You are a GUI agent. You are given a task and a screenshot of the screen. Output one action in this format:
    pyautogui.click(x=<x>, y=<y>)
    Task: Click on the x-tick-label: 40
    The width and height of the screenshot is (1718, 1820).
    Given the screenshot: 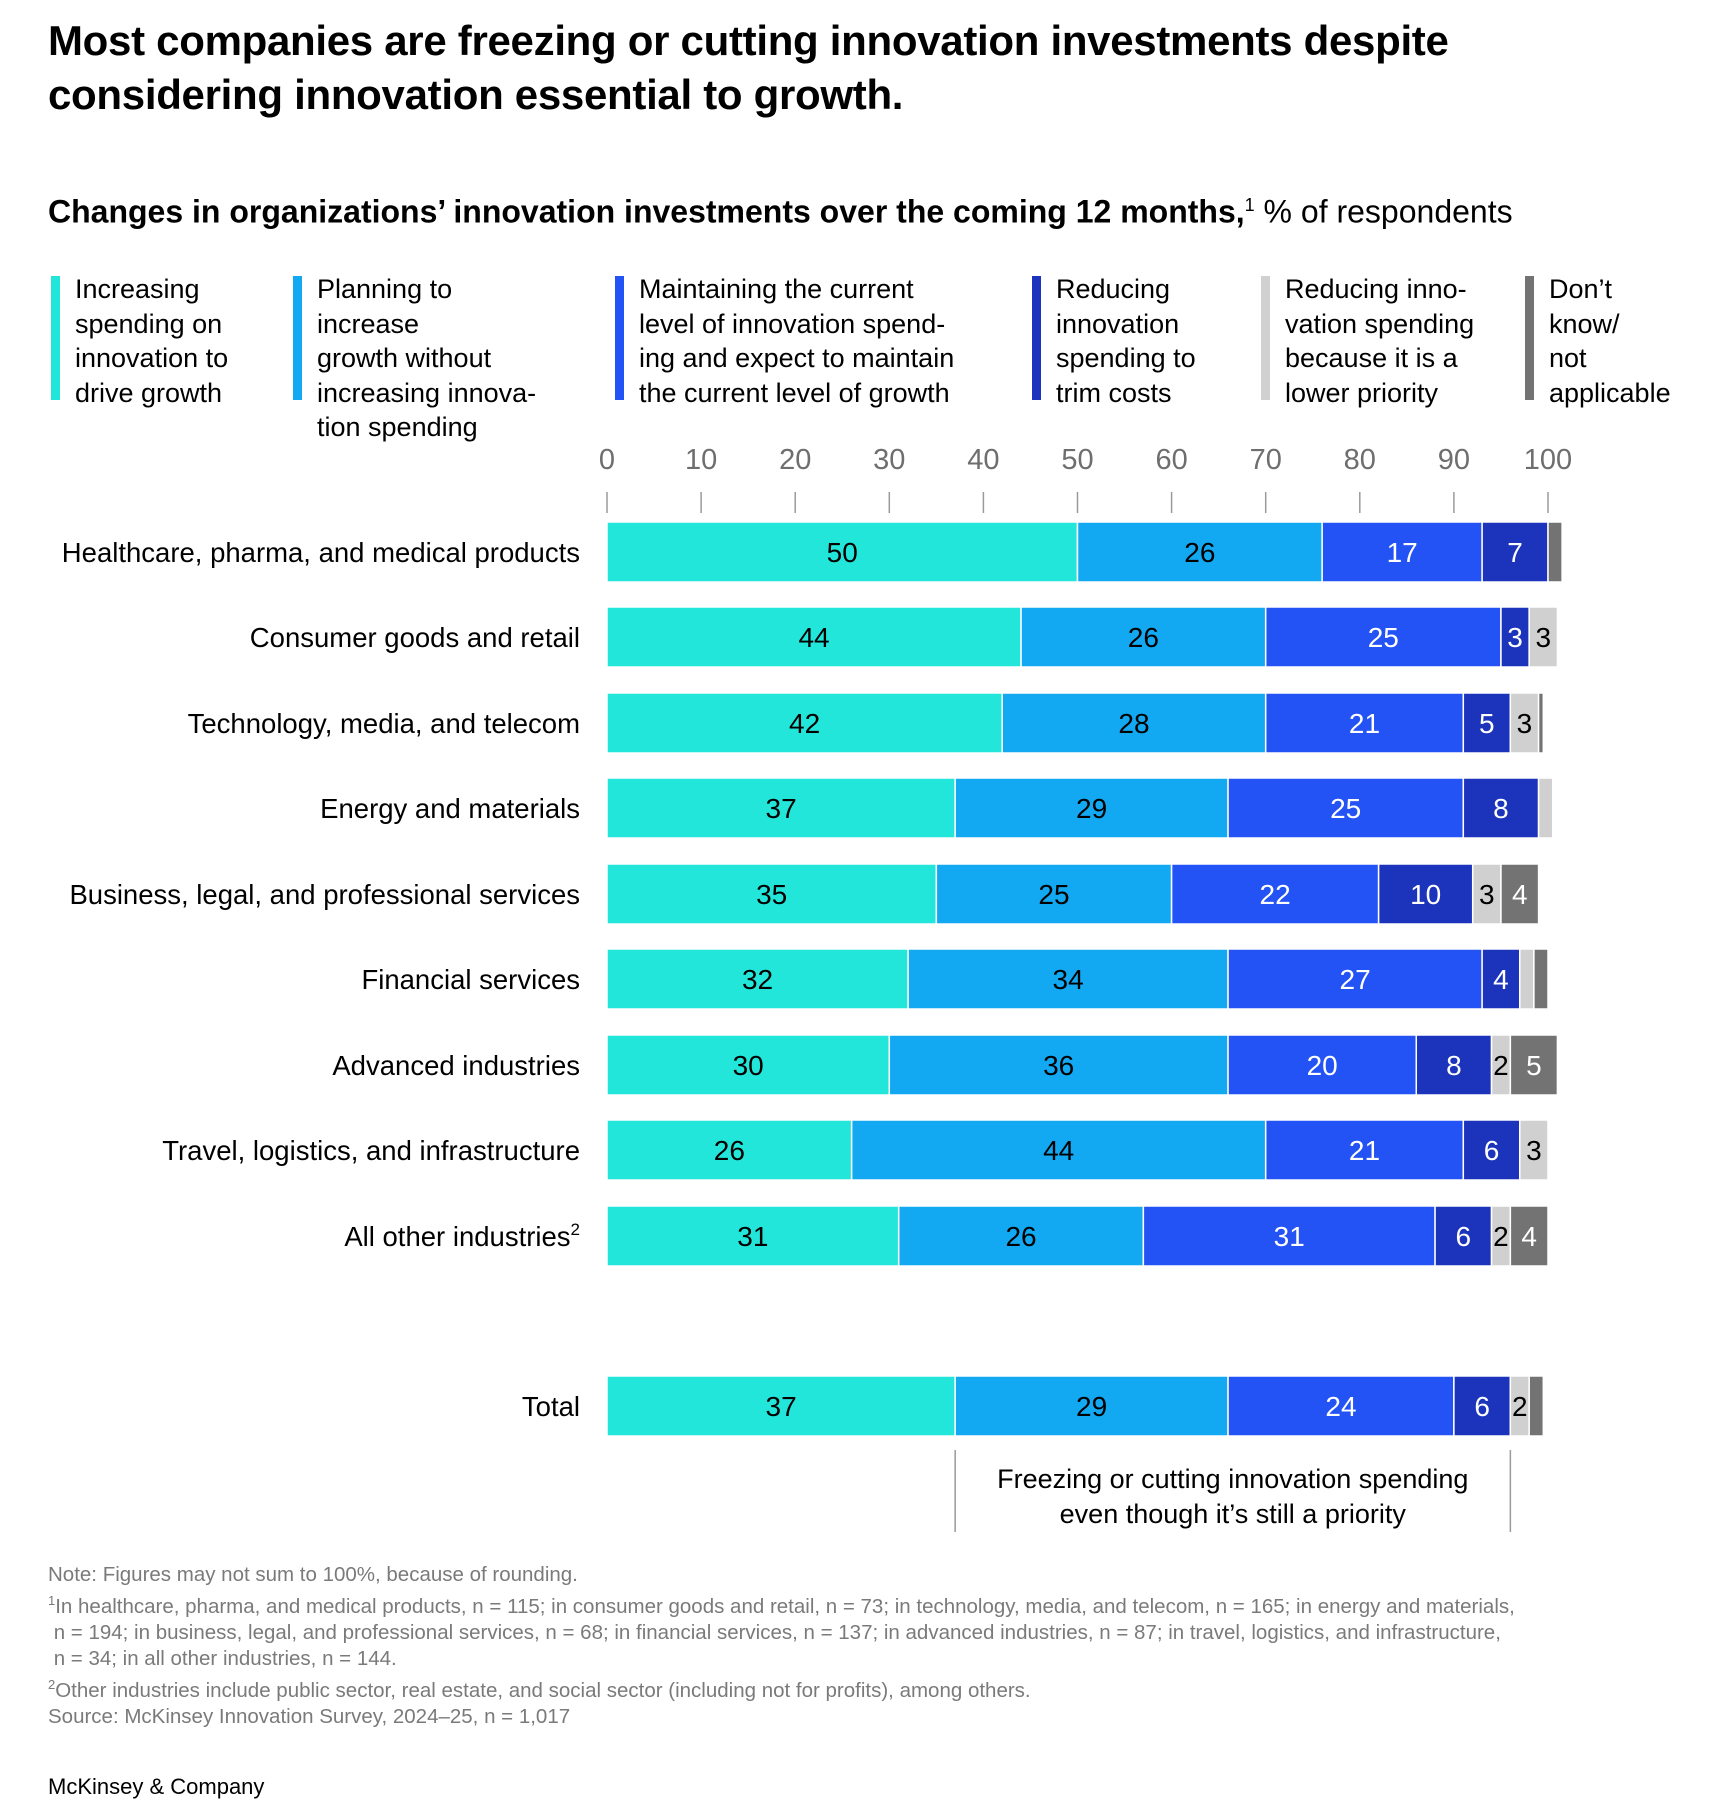 What is the action you would take?
    pyautogui.click(x=983, y=460)
    